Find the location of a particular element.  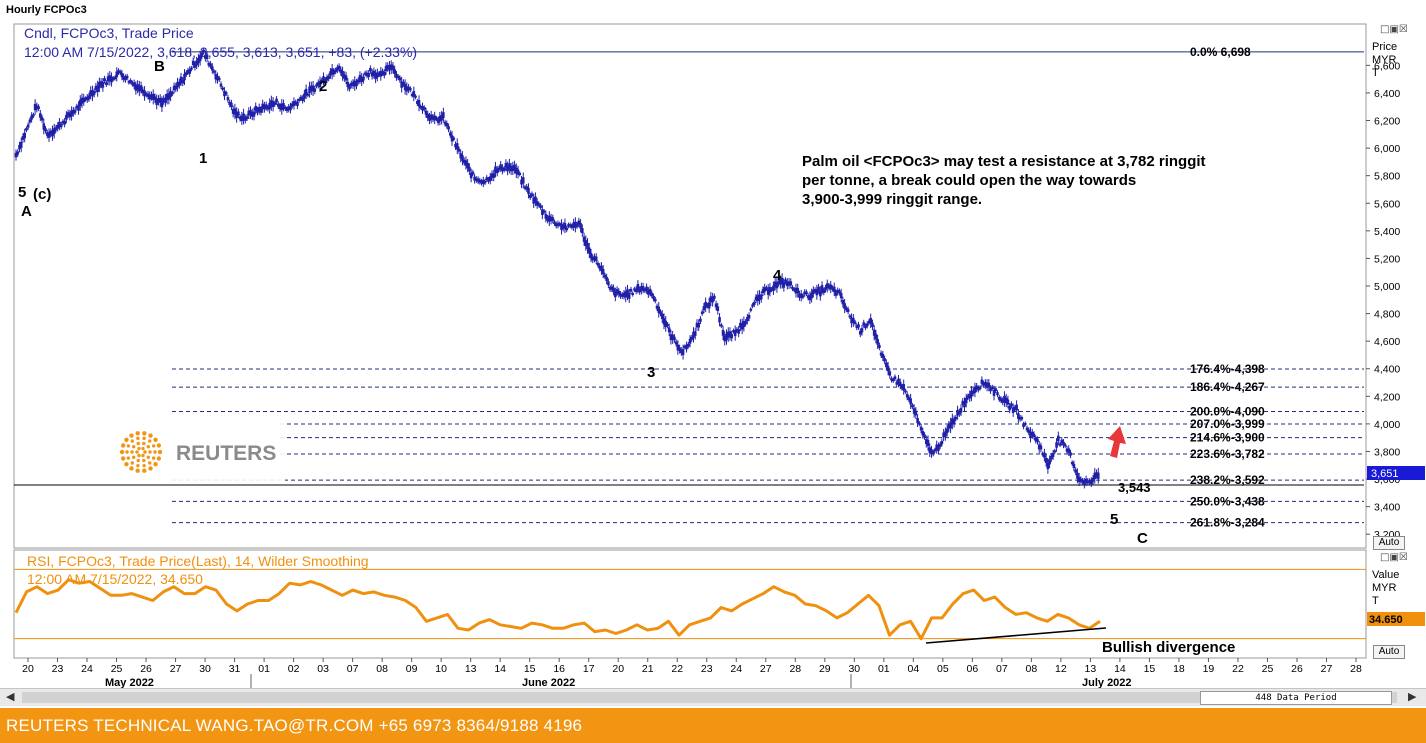

price-tick-label: 6,400 is located at coordinates (1387, 94).